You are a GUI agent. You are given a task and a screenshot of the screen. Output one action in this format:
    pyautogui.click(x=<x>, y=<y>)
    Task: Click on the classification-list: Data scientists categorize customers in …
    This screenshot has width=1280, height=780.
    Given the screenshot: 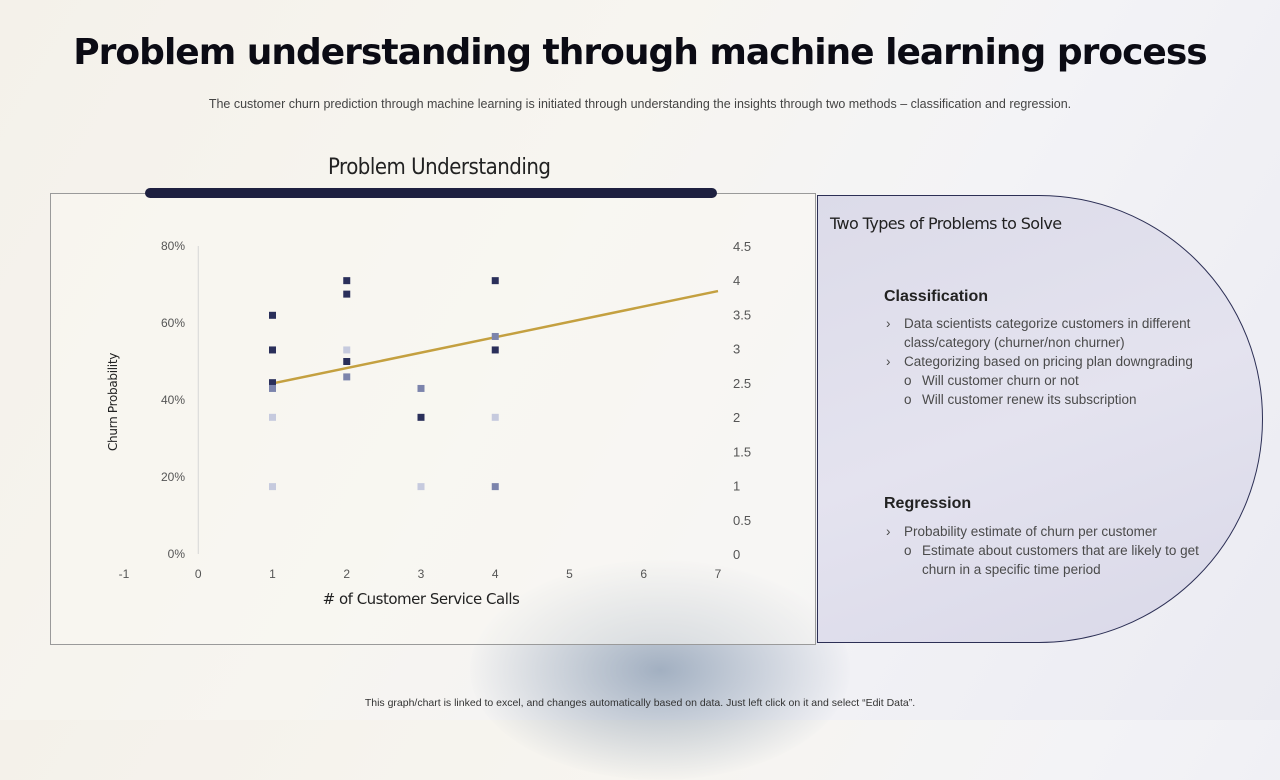 What is the action you would take?
    pyautogui.click(x=1059, y=361)
    